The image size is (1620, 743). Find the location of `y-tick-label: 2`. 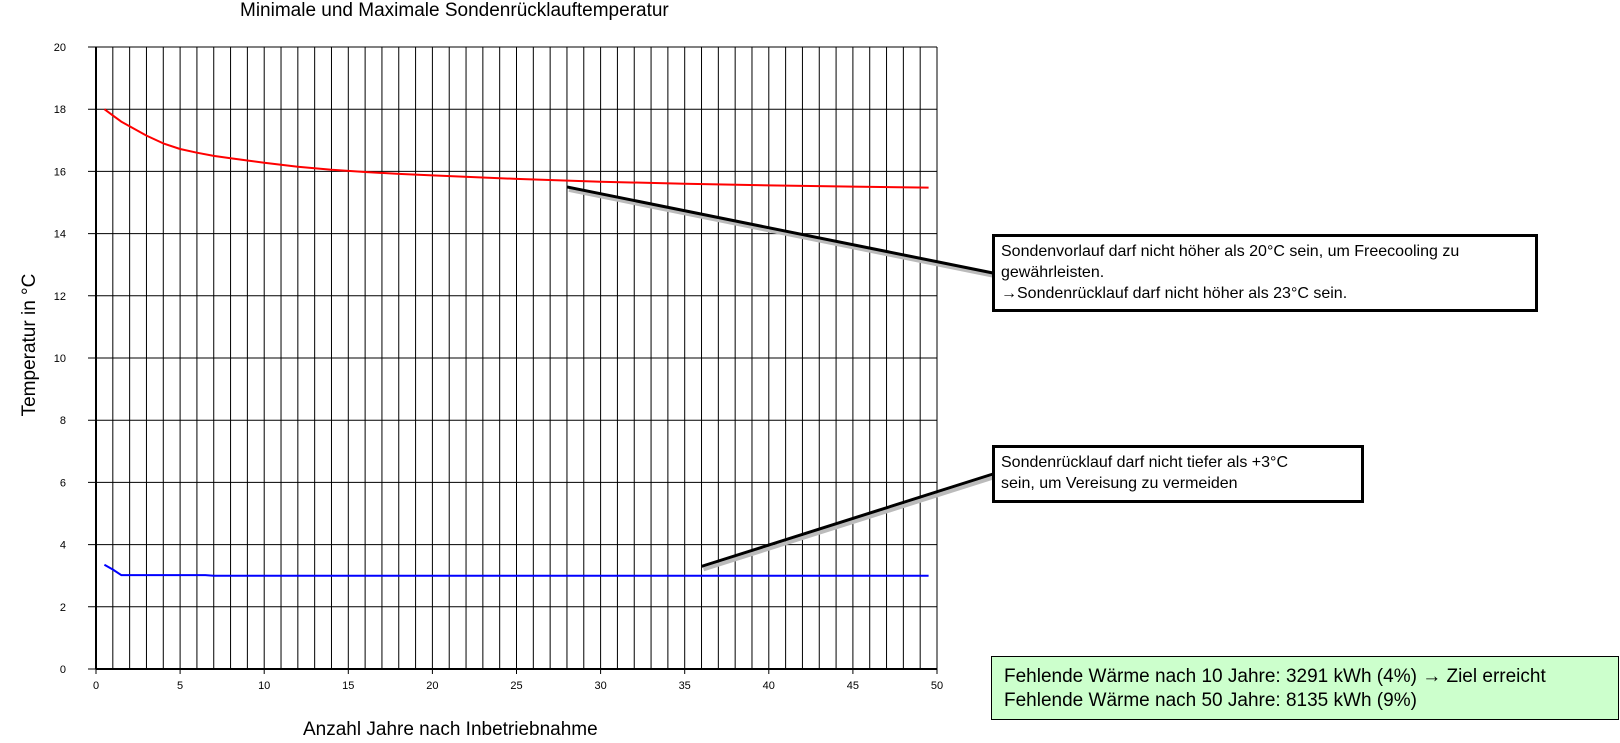

y-tick-label: 2 is located at coordinates (63, 608).